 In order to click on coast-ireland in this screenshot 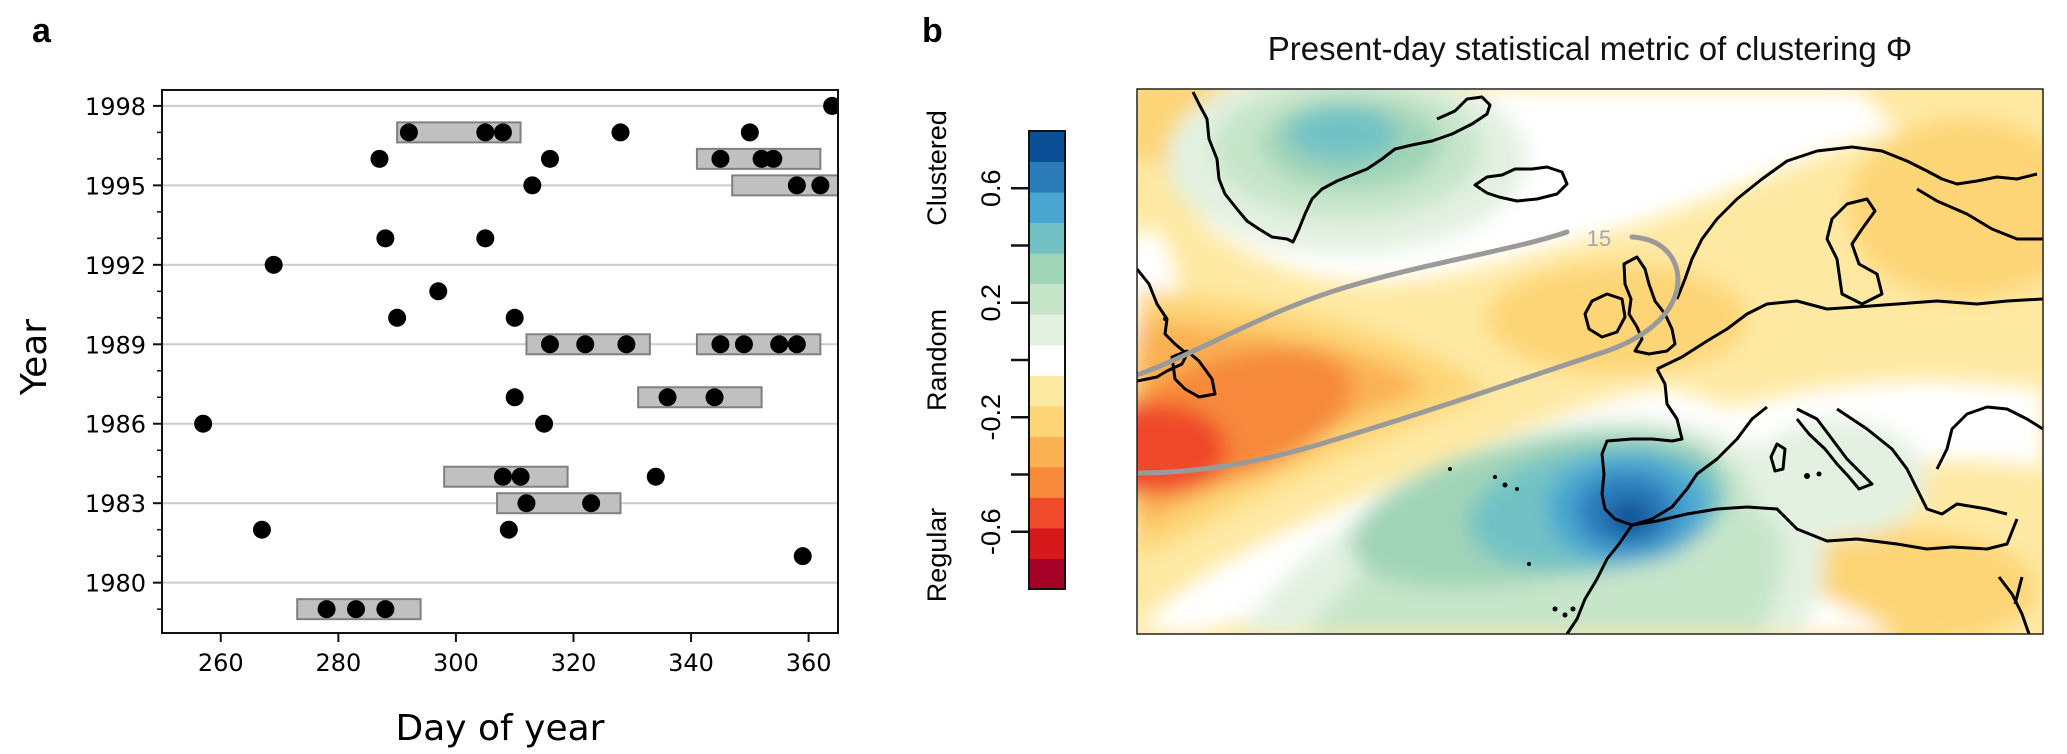, I will do `click(1605, 315)`.